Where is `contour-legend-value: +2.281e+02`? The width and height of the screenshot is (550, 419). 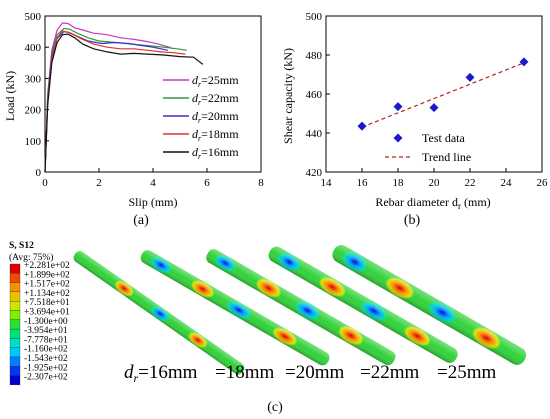 contour-legend-value: +2.281e+02 is located at coordinates (47, 266).